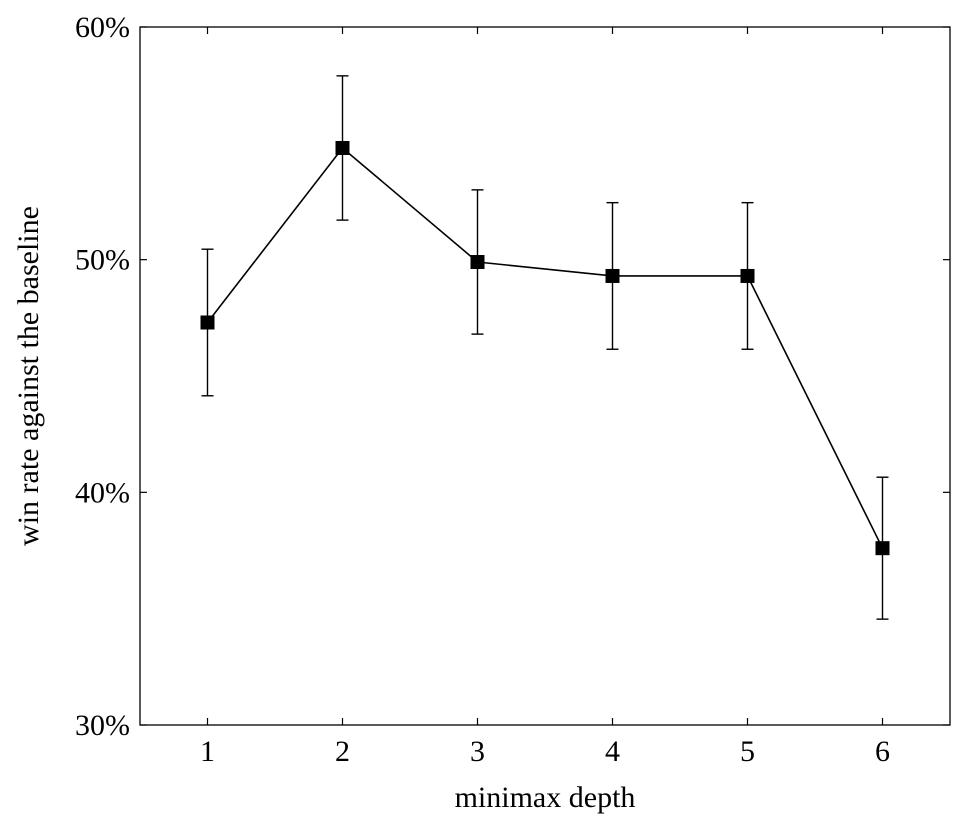  What do you see at coordinates (882, 751) in the screenshot?
I see `x-tick-label: 6` at bounding box center [882, 751].